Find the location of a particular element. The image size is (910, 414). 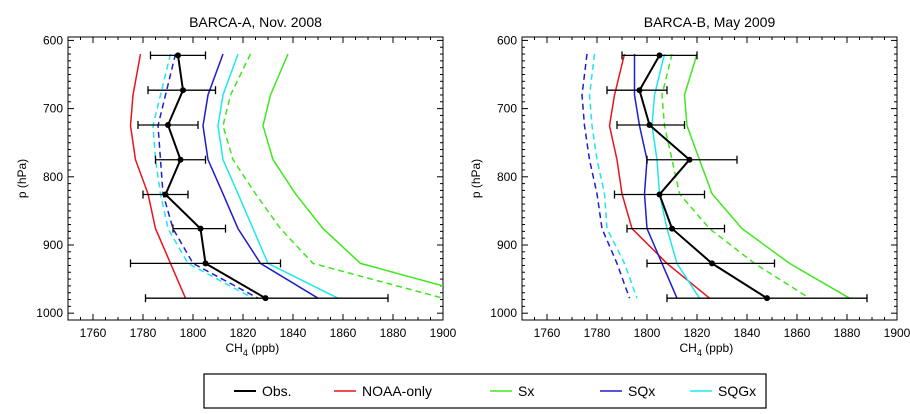

chart-title: BARCA-B, May 2009 is located at coordinates (710, 22).